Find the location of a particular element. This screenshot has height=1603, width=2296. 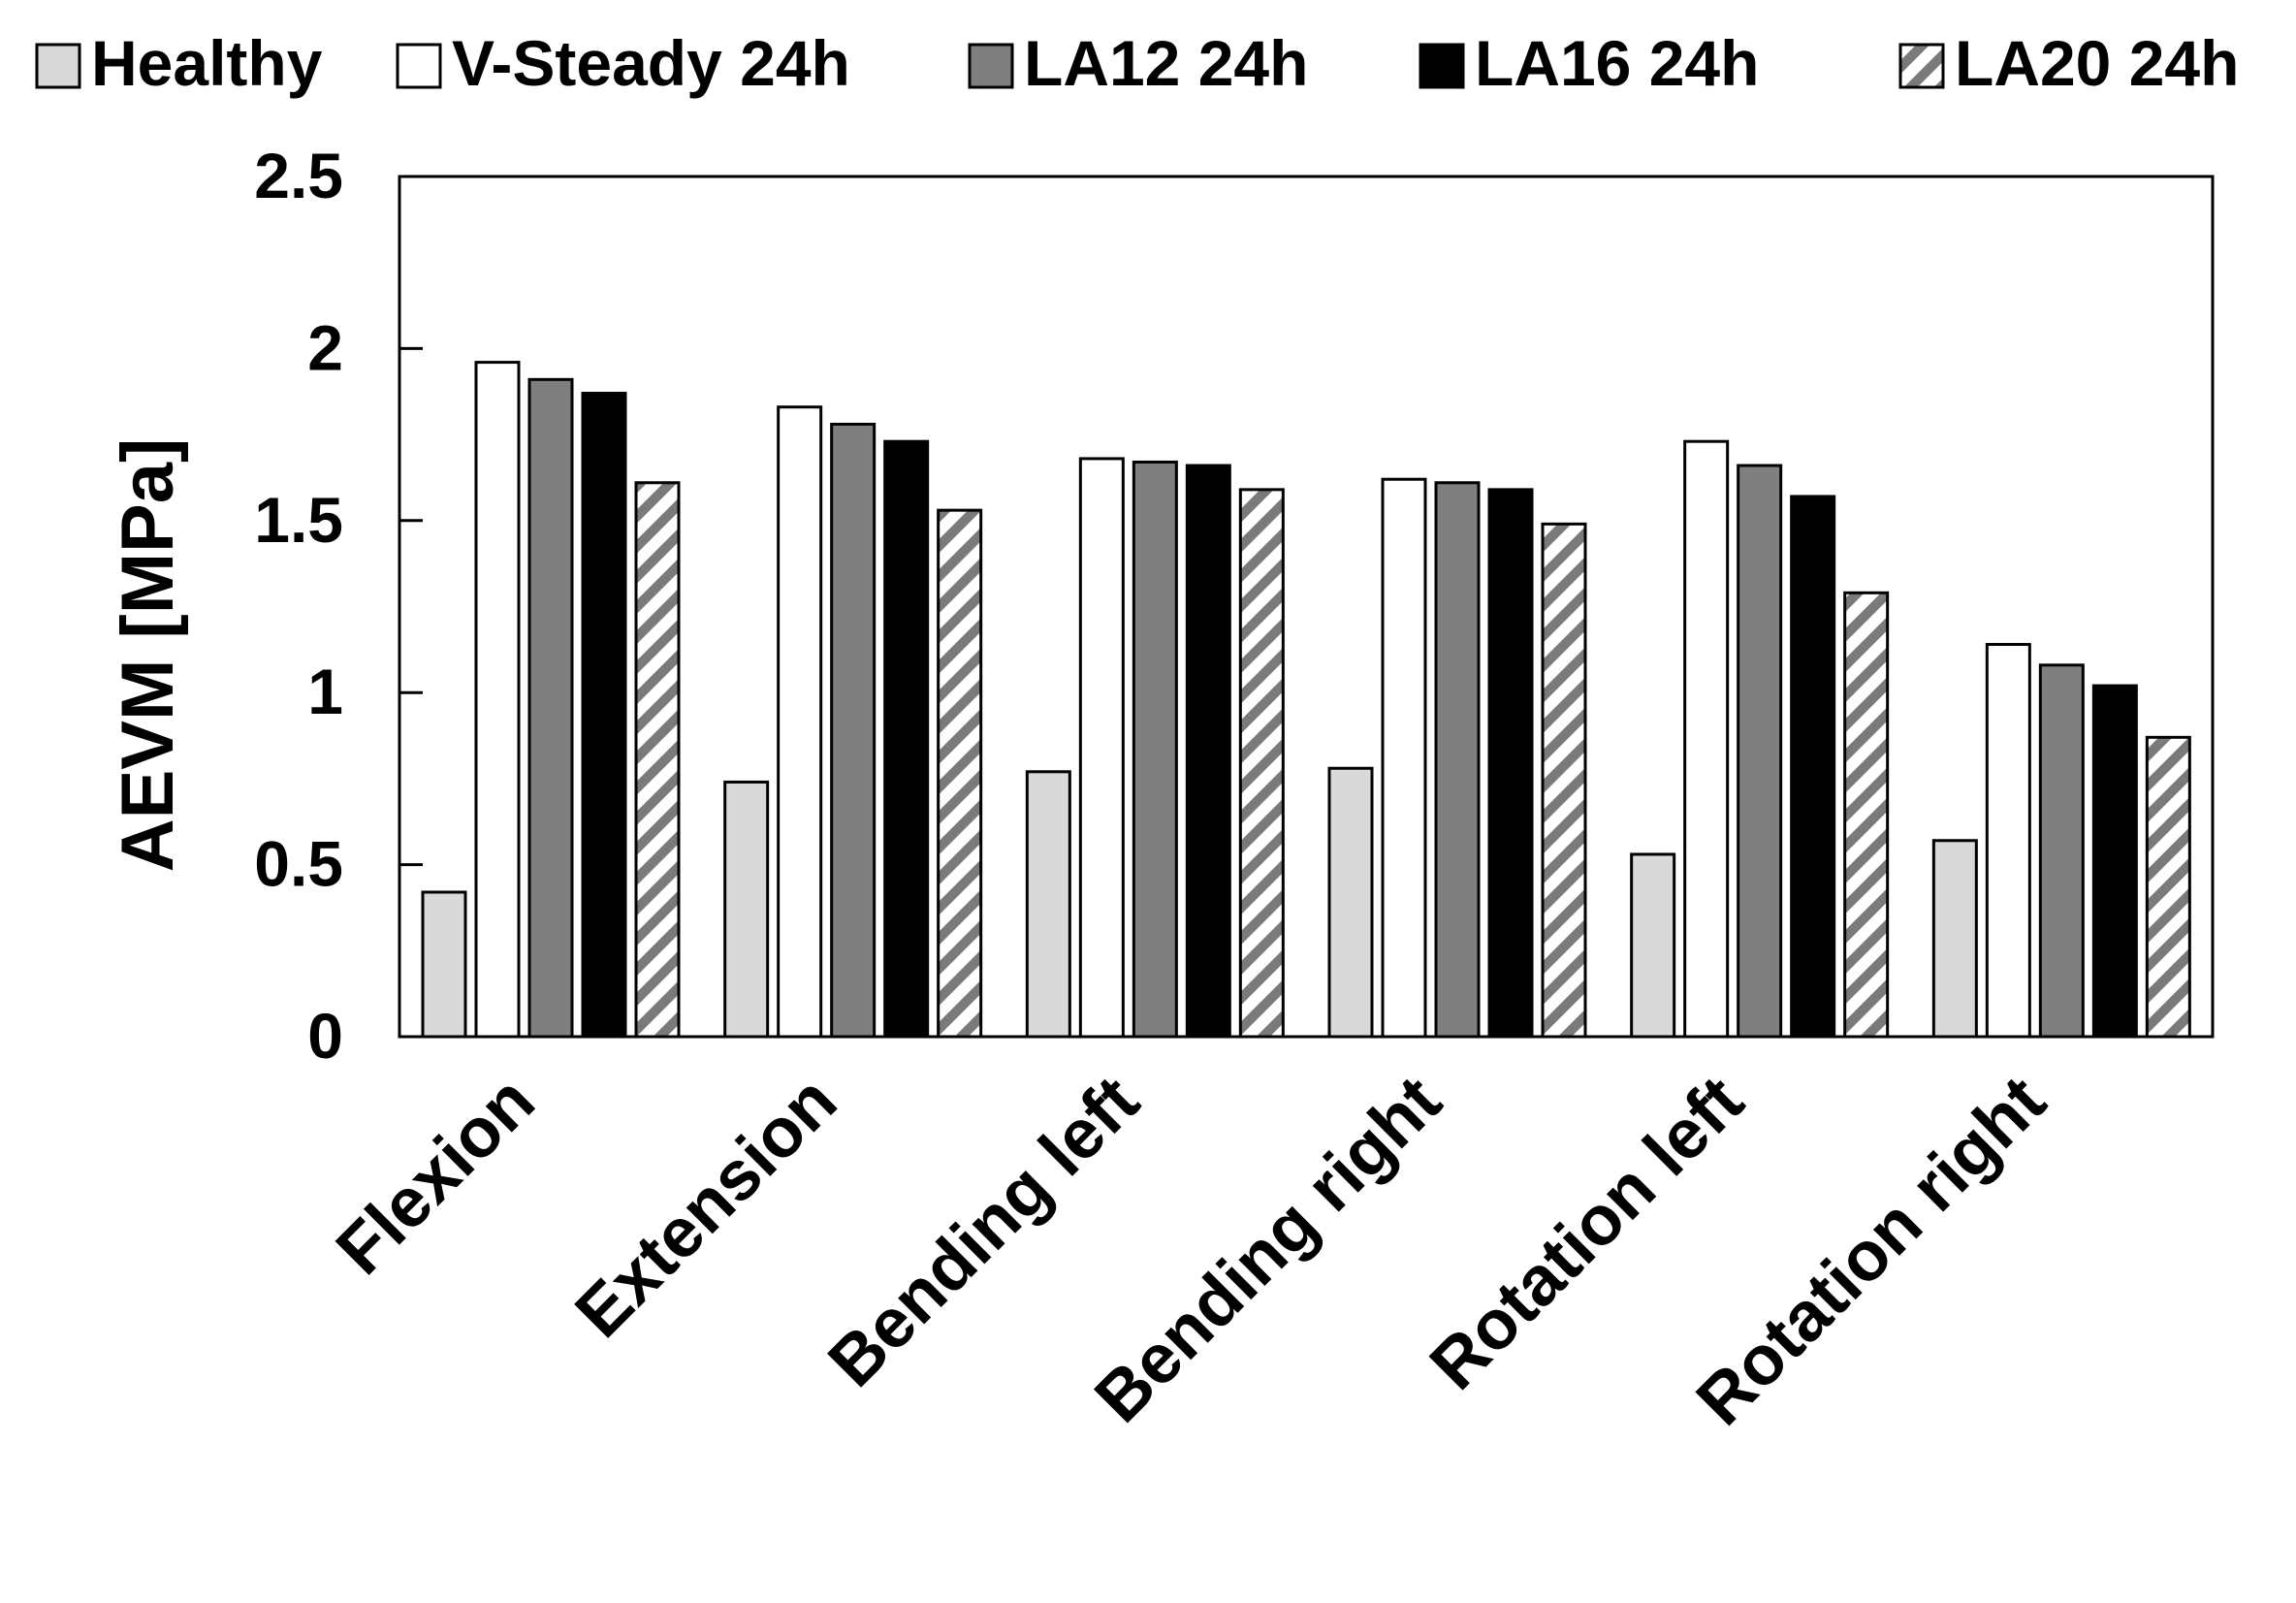

bar-healthy-rotation-right is located at coordinates (1954, 939).